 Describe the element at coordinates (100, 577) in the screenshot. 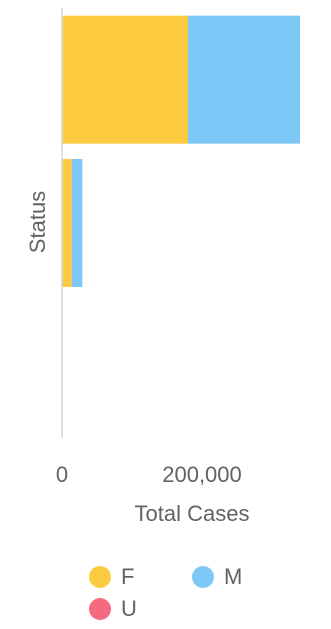

I see `legend-swatch-f` at that location.